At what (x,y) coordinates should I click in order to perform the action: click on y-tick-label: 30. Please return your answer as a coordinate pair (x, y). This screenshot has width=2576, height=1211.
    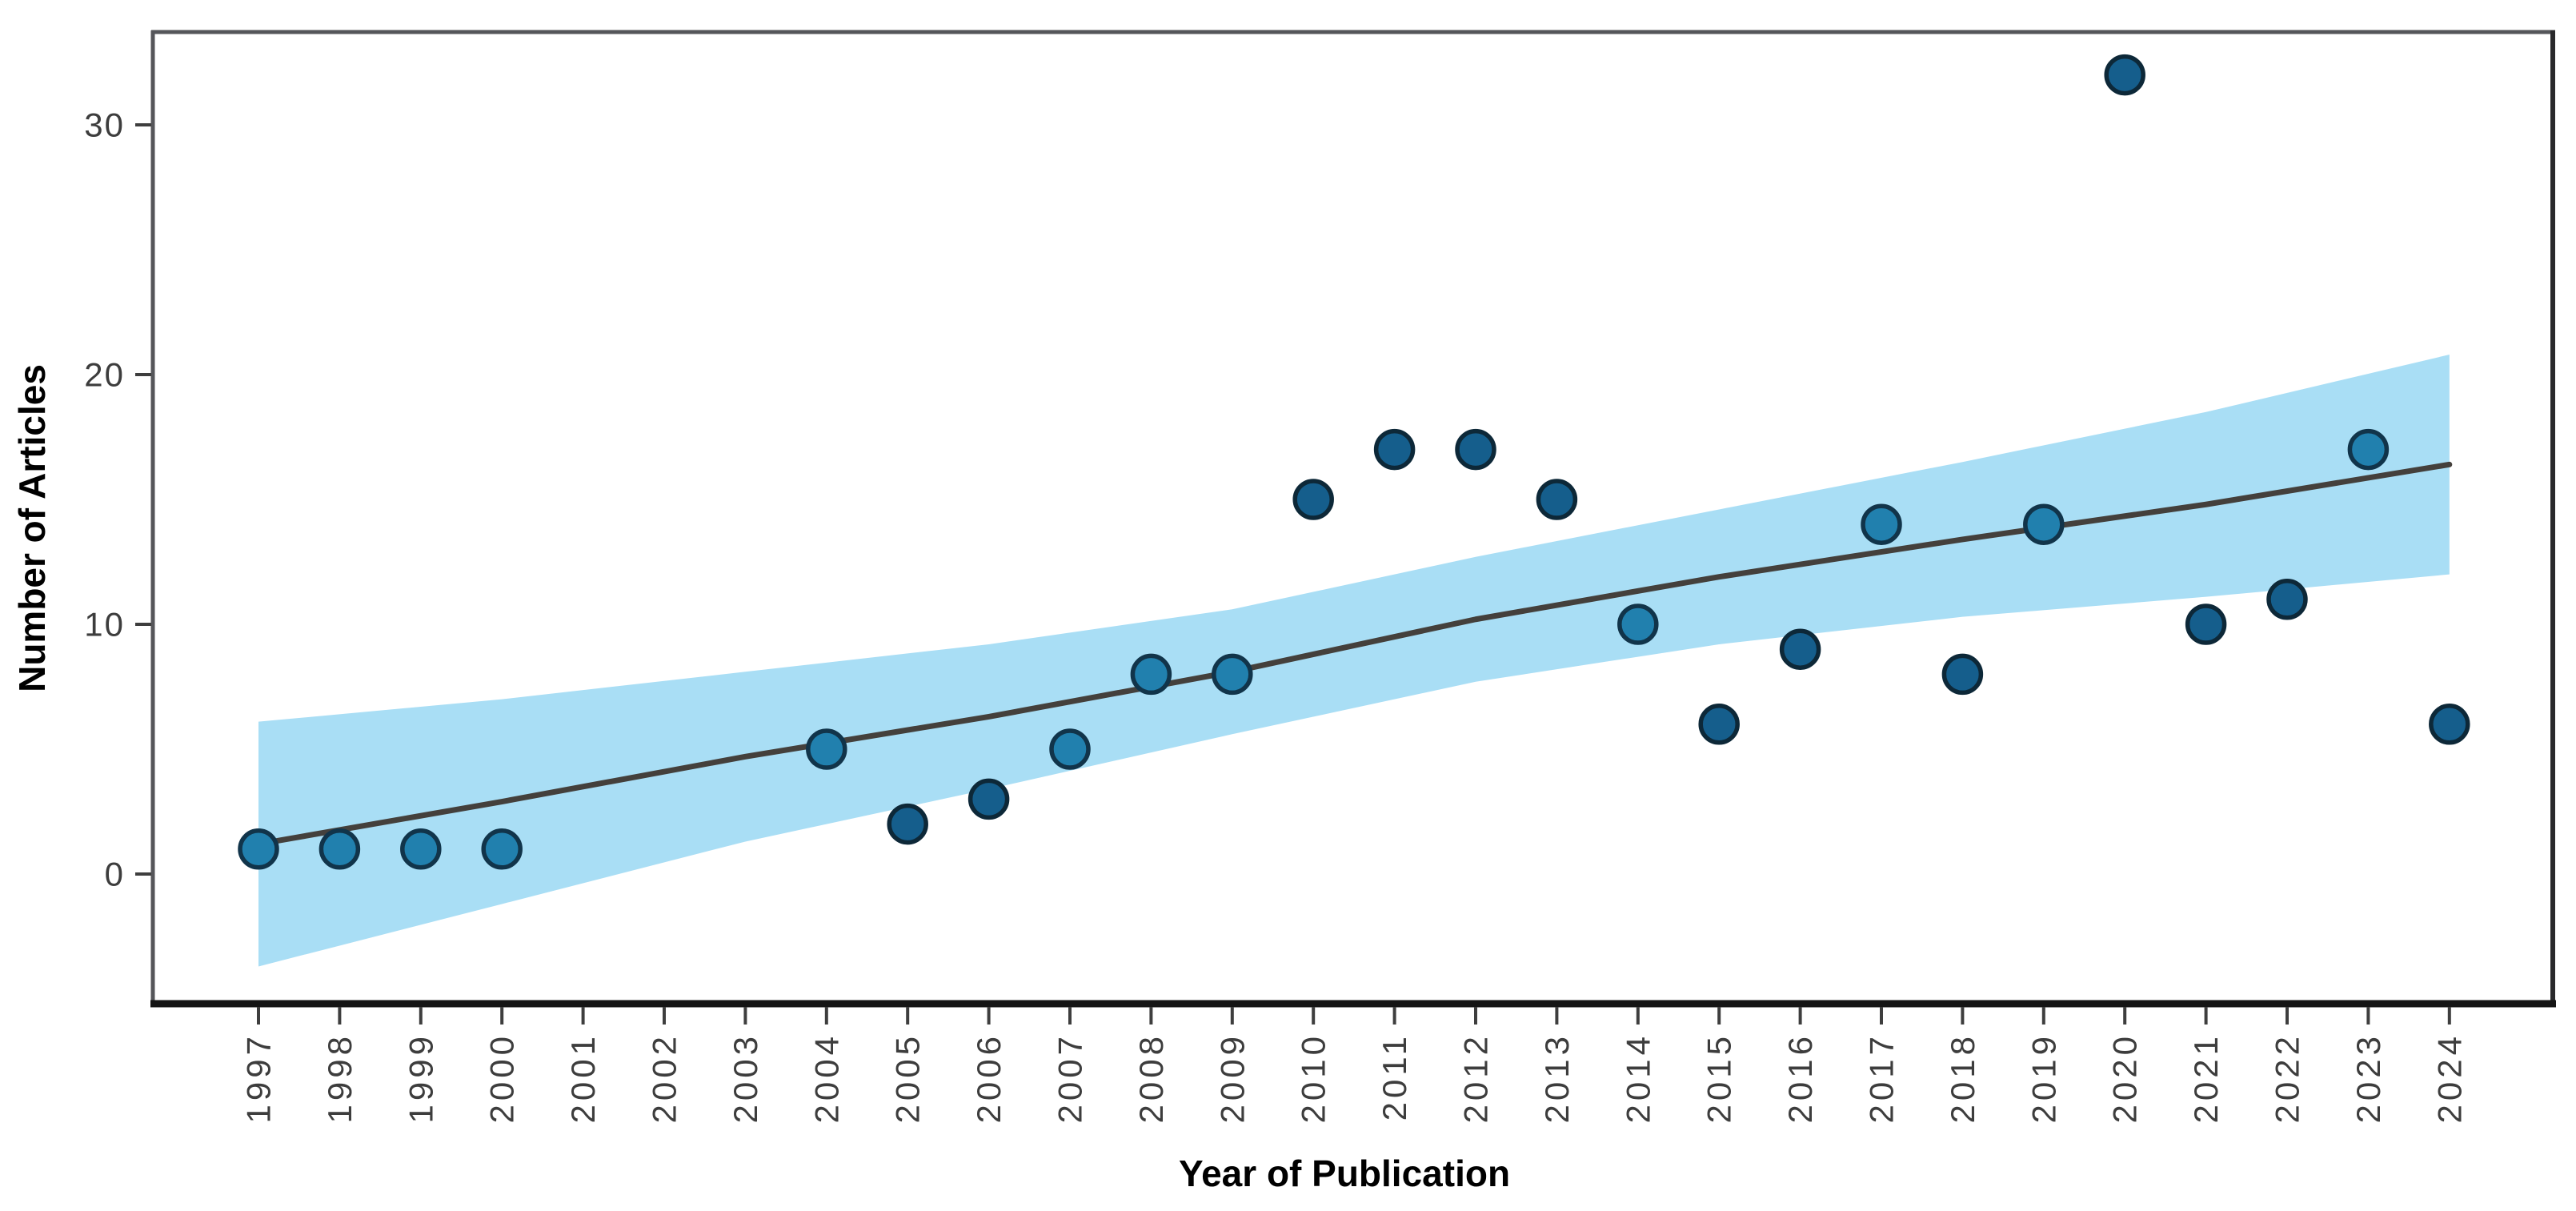
    Looking at the image, I should click on (104, 125).